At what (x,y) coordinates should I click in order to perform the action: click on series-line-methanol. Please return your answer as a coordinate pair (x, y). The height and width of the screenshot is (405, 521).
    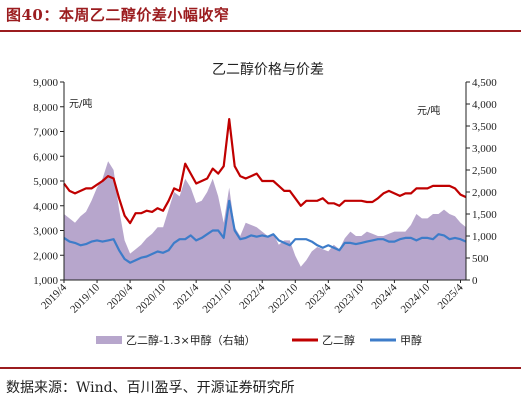
    Looking at the image, I should click on (265, 231).